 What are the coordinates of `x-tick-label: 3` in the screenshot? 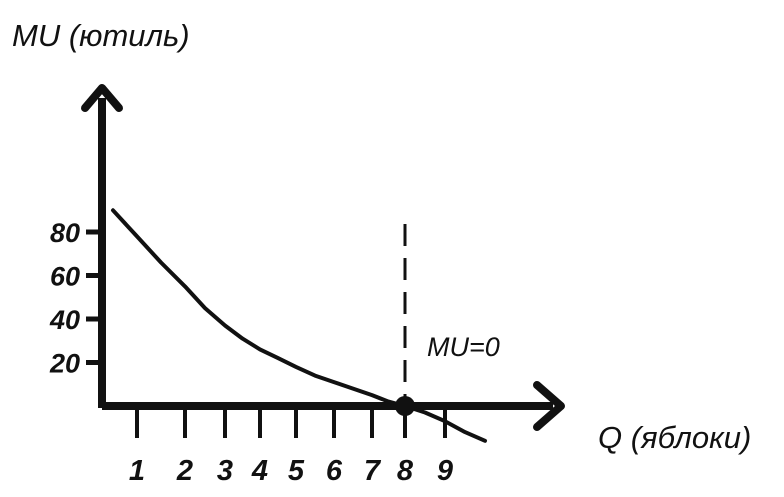 It's located at (225, 471).